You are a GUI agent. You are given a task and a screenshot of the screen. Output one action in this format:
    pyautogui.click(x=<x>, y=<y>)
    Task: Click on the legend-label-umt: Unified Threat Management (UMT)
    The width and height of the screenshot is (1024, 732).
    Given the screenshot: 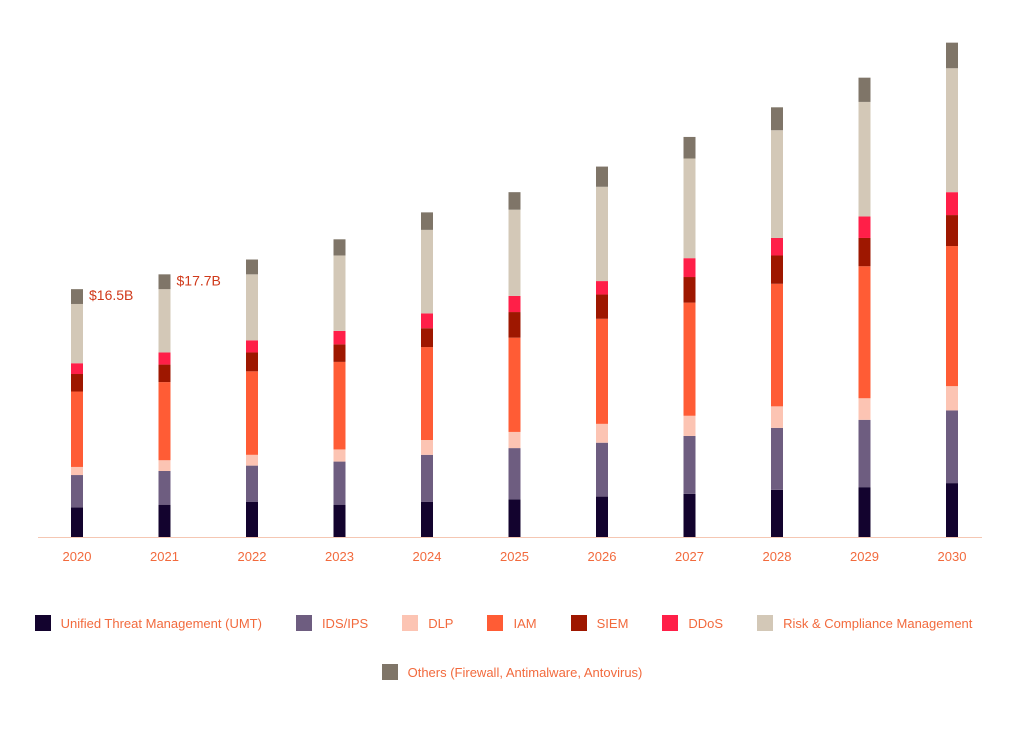 What is the action you would take?
    pyautogui.click(x=161, y=623)
    